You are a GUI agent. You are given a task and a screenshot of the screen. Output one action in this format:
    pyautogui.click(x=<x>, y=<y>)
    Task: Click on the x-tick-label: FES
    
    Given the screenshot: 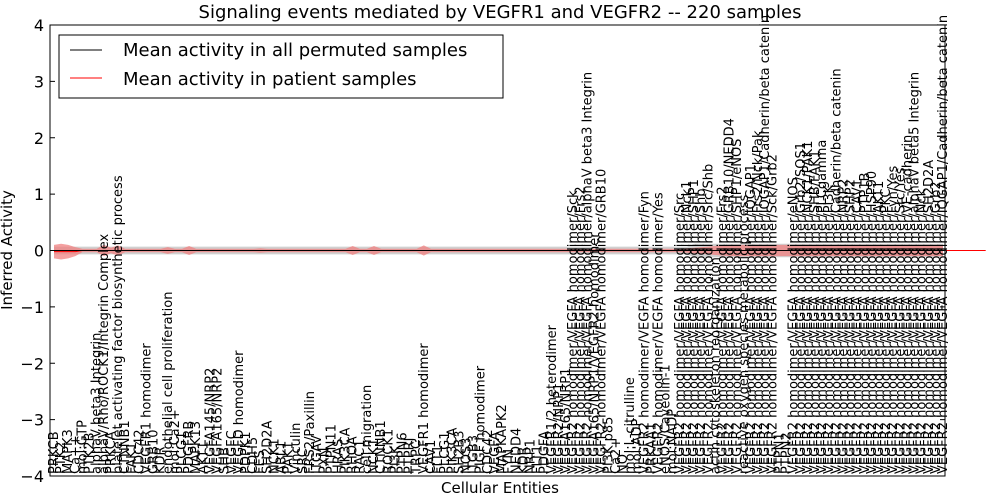 What is the action you would take?
    pyautogui.click(x=260, y=462)
    